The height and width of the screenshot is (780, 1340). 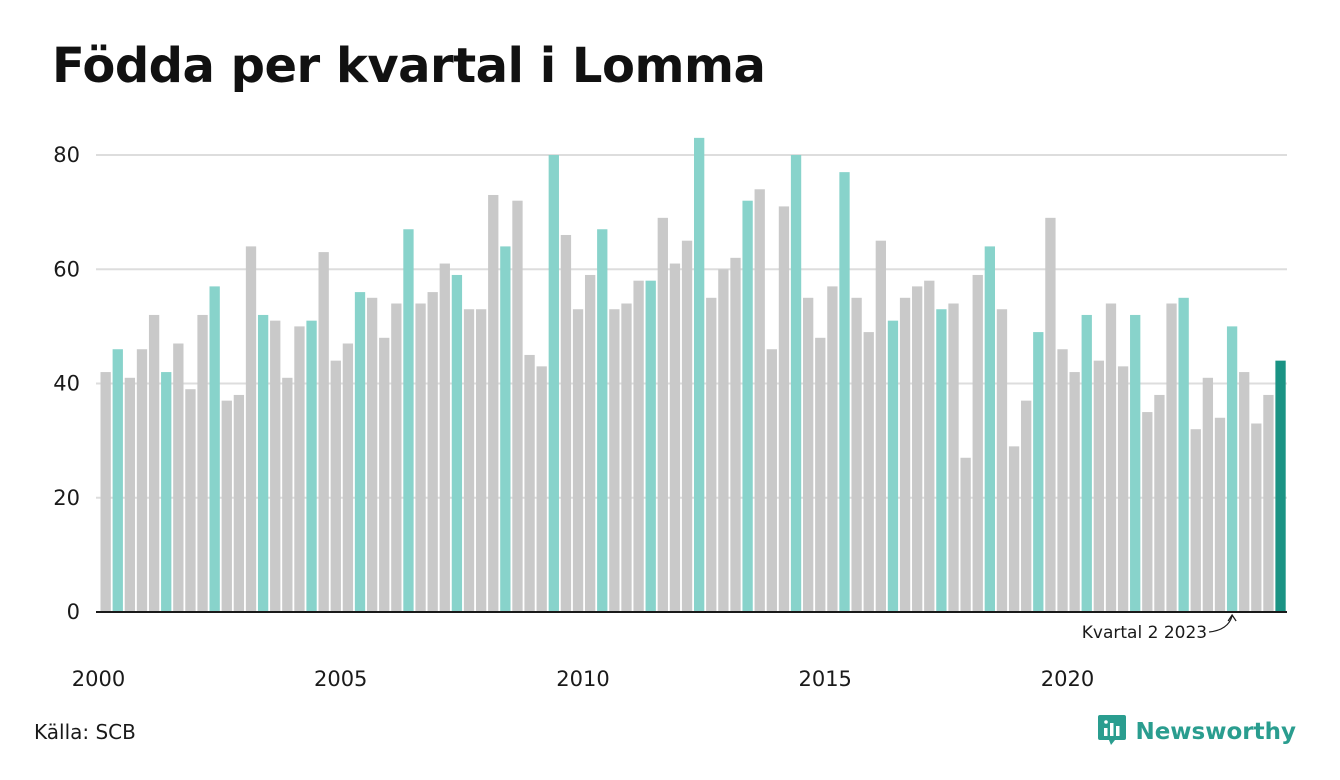 What do you see at coordinates (66, 498) in the screenshot?
I see `y-tick-label: 20` at bounding box center [66, 498].